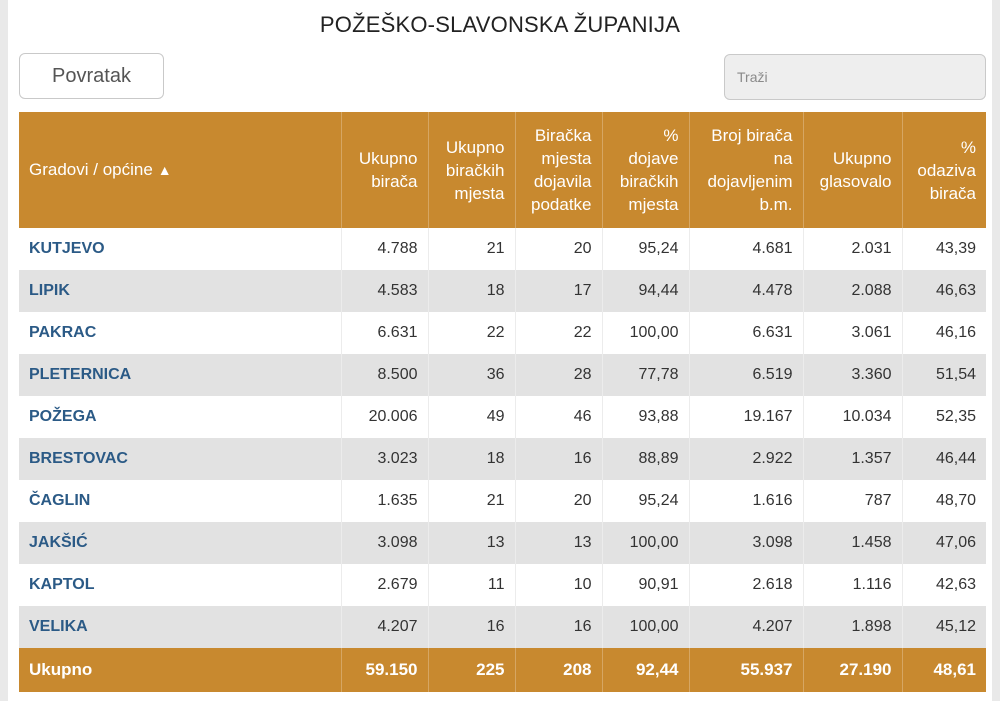 The height and width of the screenshot is (701, 1000). I want to click on table-cell: 1.116, so click(852, 585).